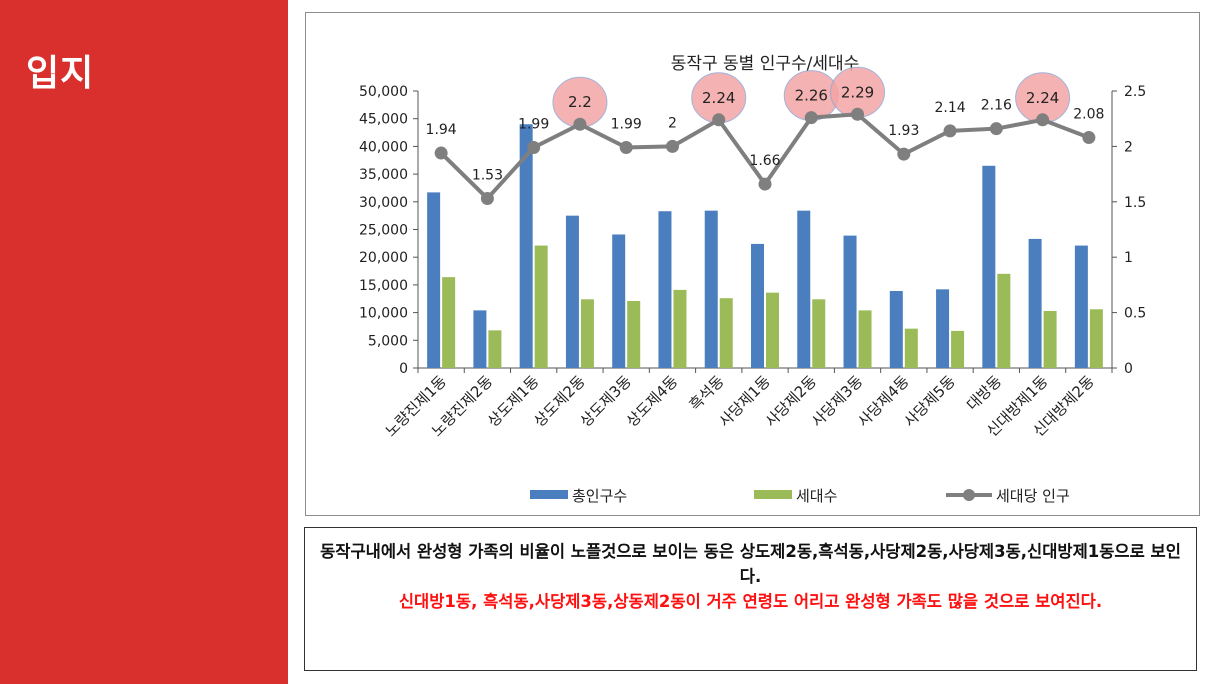 The width and height of the screenshot is (1216, 684). What do you see at coordinates (580, 102) in the screenshot?
I see `data-label: 2.2` at bounding box center [580, 102].